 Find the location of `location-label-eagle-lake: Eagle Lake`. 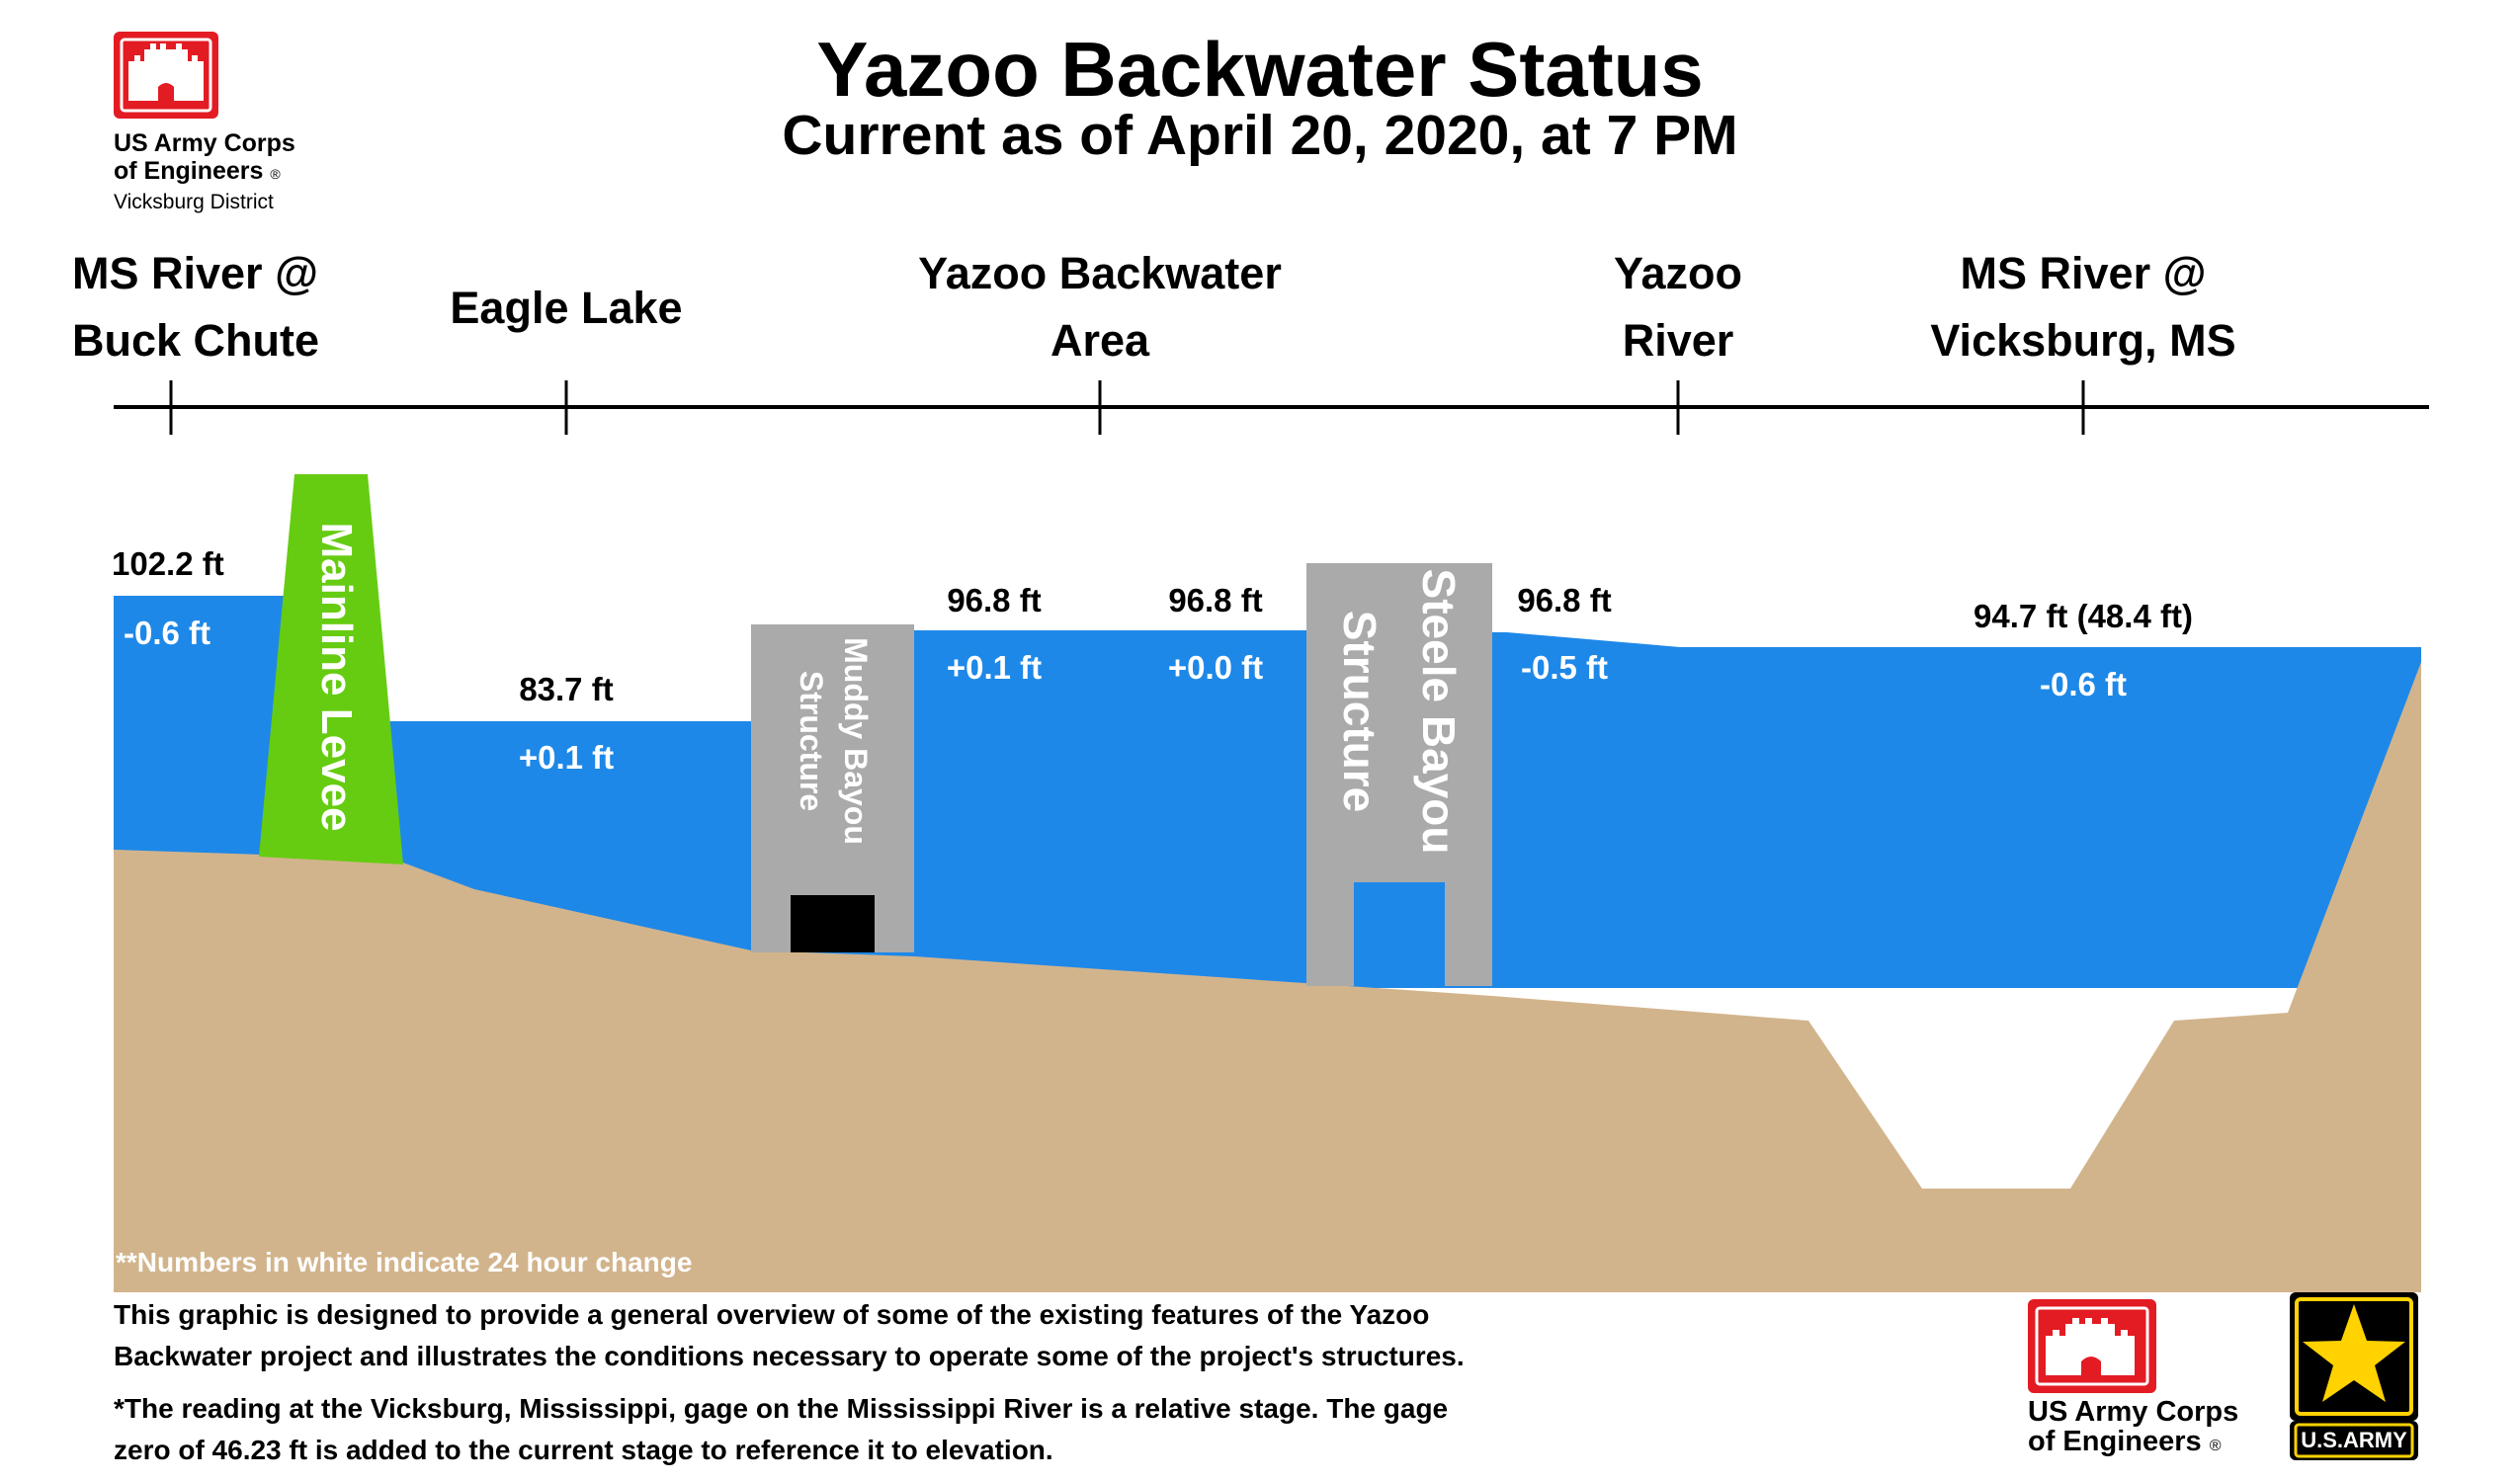

location-label-eagle-lake: Eagle Lake is located at coordinates (566, 308).